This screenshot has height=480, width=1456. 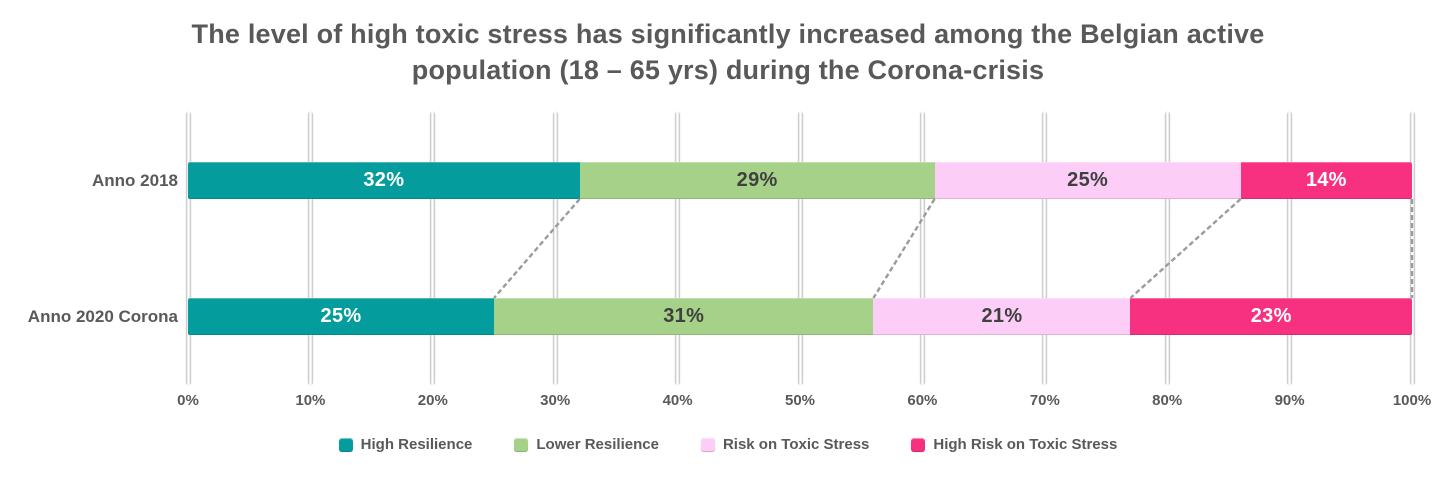 What do you see at coordinates (310, 400) in the screenshot?
I see `x-tick-label: 10%` at bounding box center [310, 400].